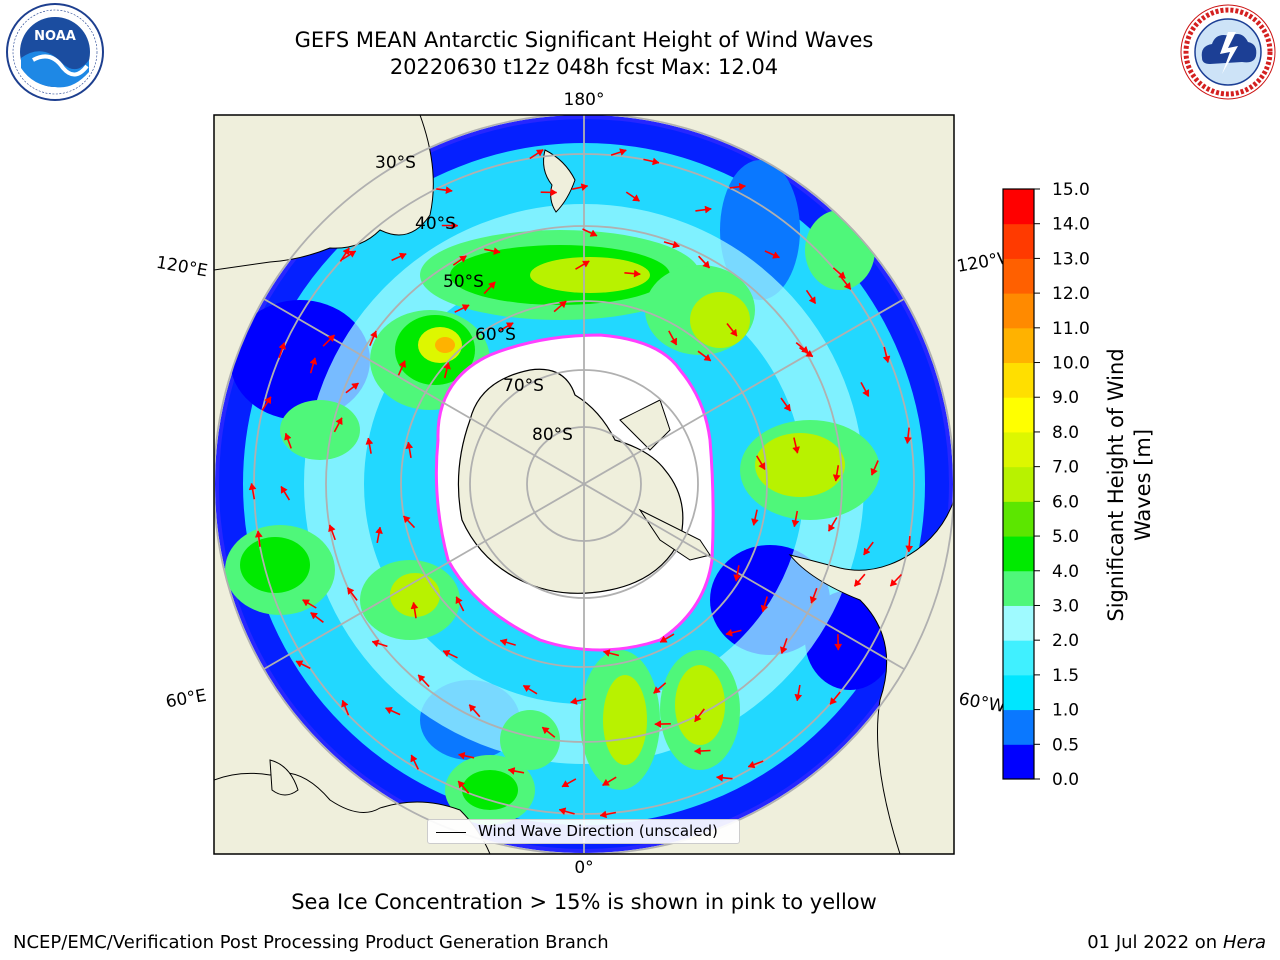  I want to click on new-zealand, so click(559, 181).